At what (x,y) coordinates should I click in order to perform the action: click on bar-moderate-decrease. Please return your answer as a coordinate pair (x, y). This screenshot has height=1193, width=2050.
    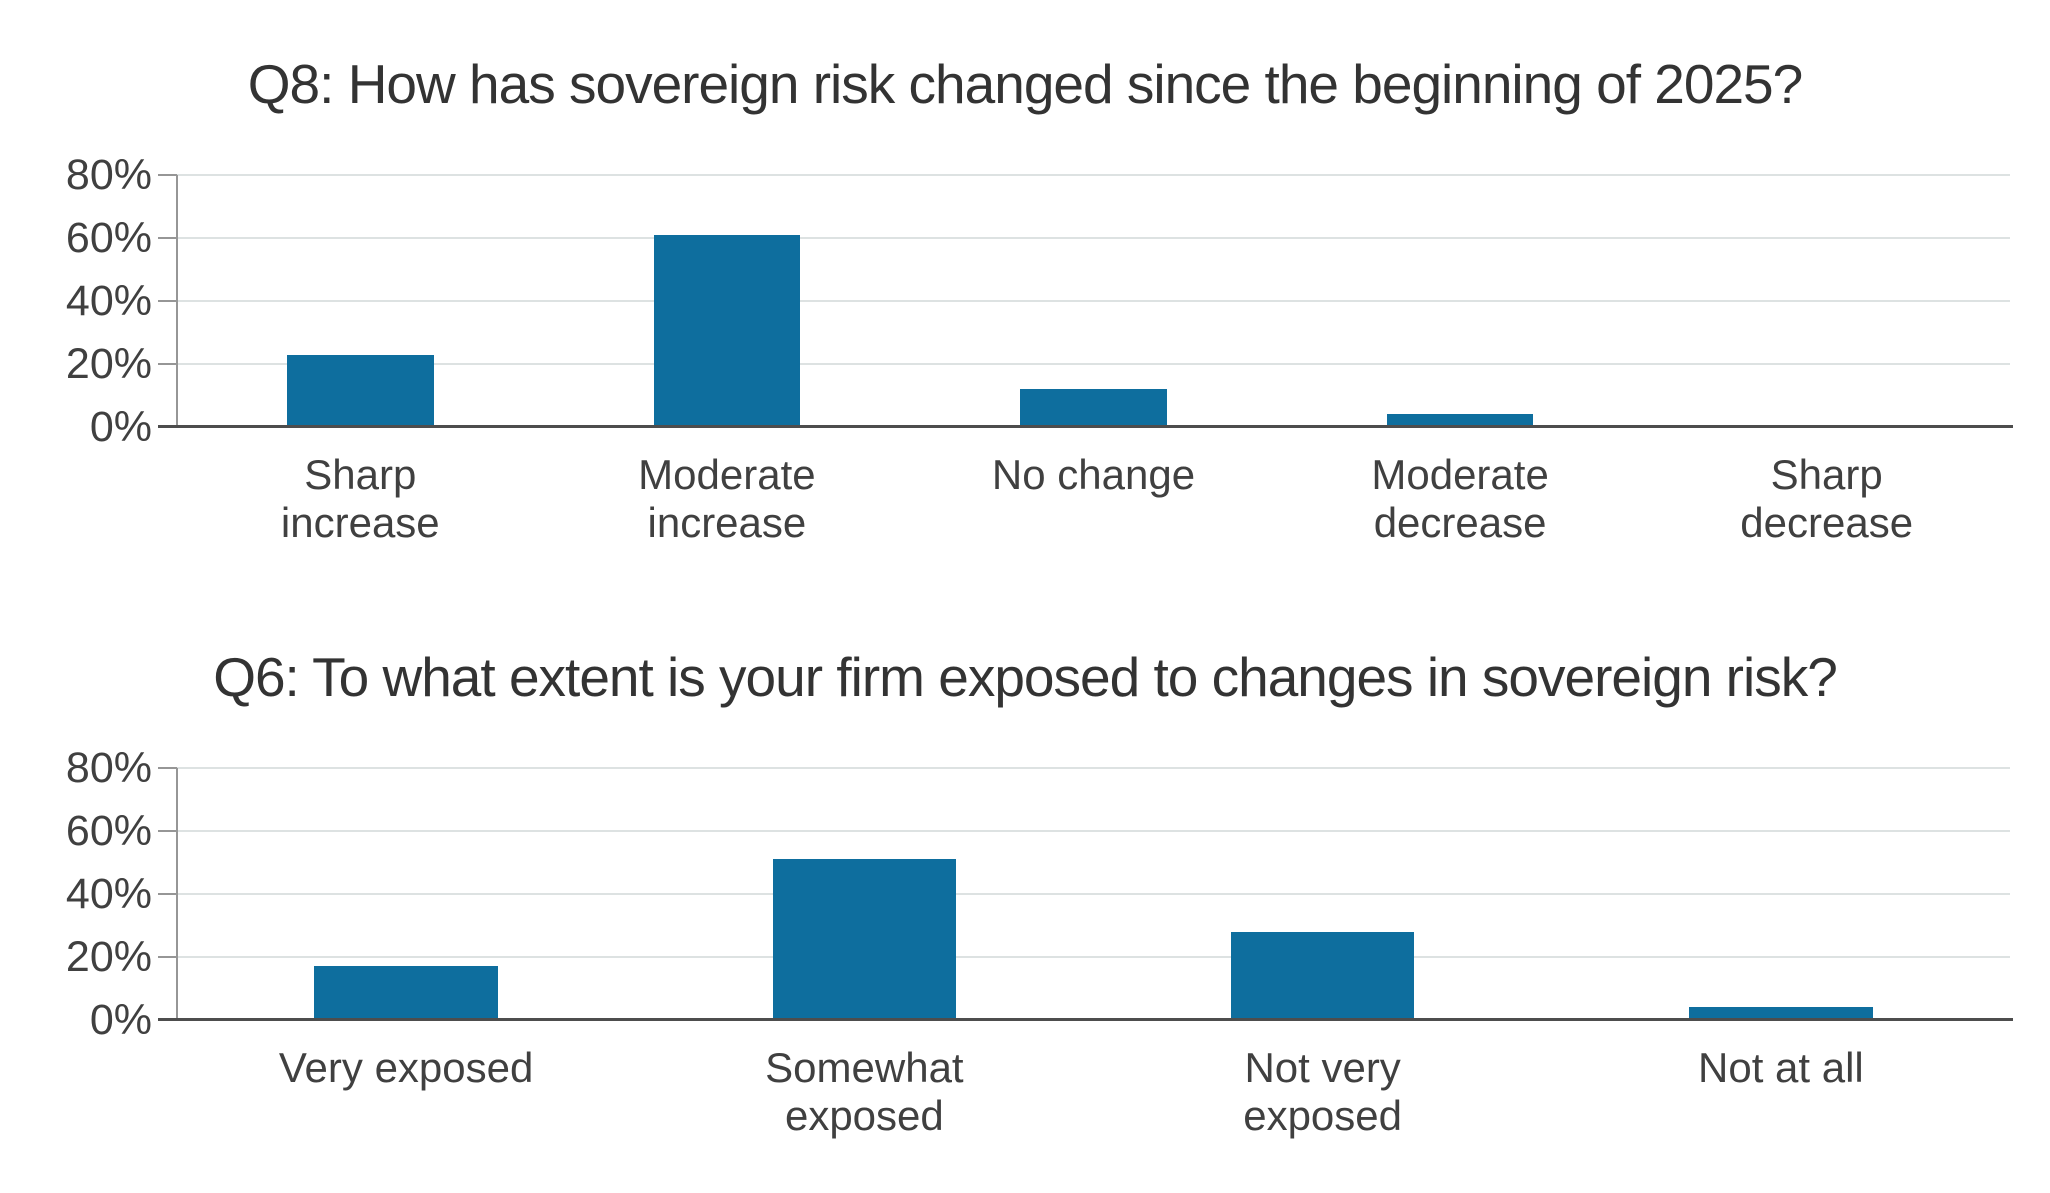
    Looking at the image, I should click on (1460, 420).